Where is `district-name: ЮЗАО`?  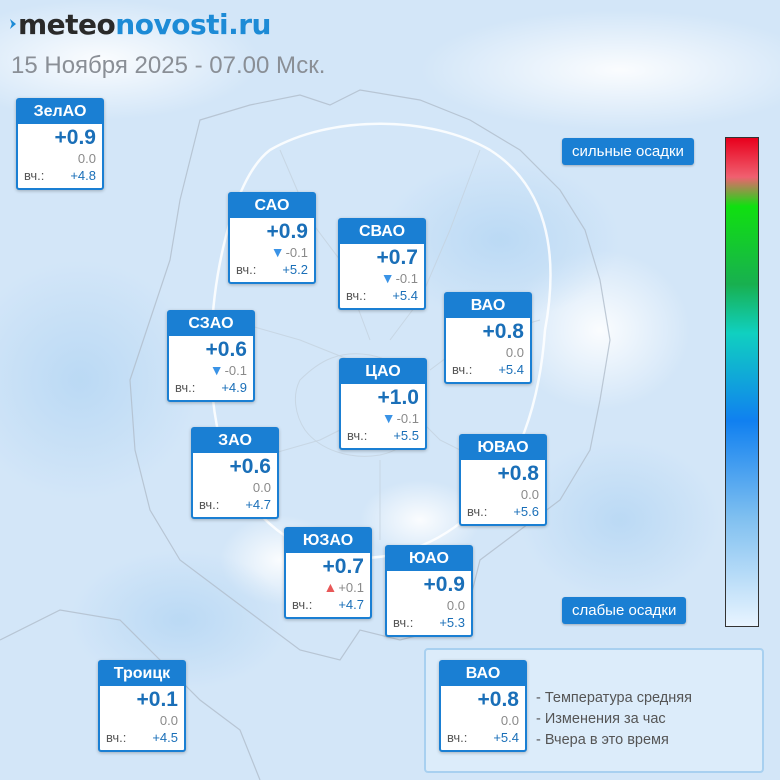
district-name: ЮЗАО is located at coordinates (328, 541).